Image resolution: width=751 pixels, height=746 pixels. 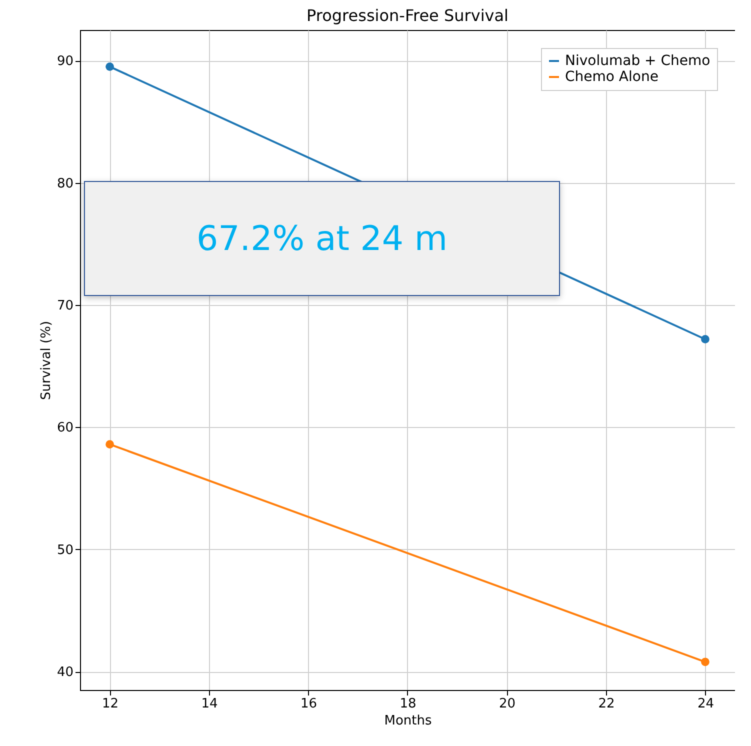 What do you see at coordinates (65, 62) in the screenshot?
I see `y-tick-label: 90` at bounding box center [65, 62].